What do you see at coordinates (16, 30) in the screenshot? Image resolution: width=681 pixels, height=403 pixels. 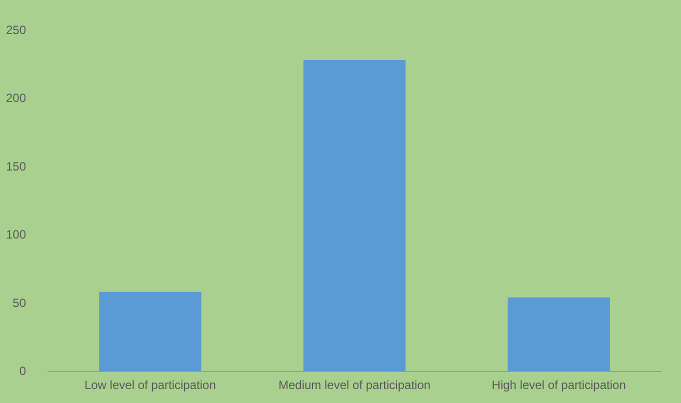 I see `y-tick-label: 250` at bounding box center [16, 30].